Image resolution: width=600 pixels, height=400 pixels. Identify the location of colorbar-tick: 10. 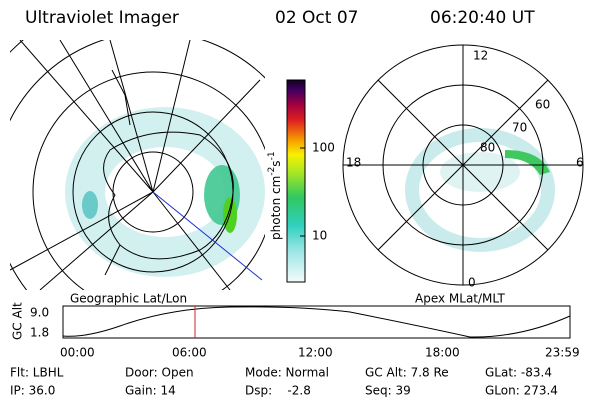
(319, 236).